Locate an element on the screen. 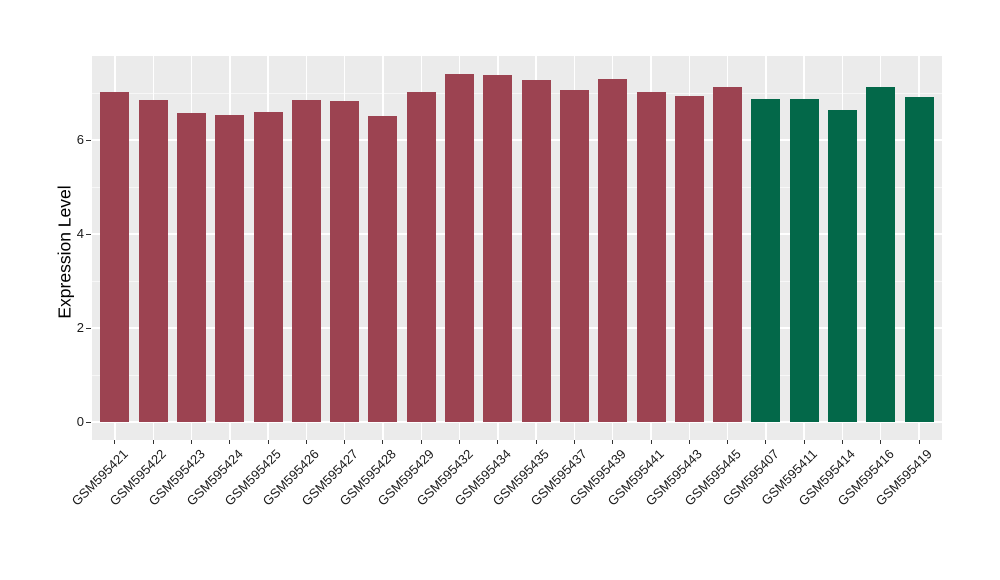  minor-gridline-y7 is located at coordinates (517, 93).